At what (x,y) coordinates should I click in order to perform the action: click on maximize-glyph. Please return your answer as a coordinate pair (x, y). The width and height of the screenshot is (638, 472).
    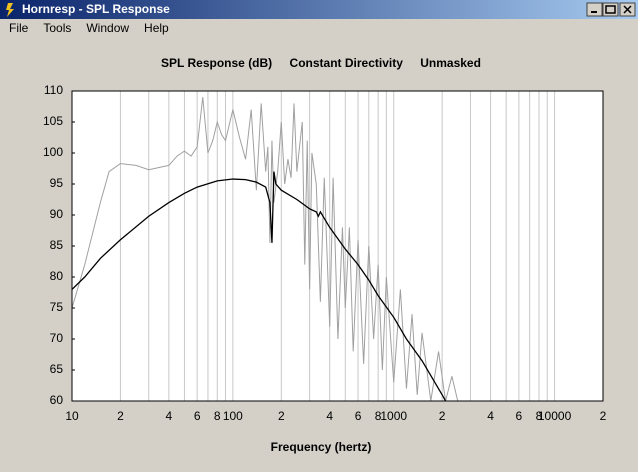
    Looking at the image, I should click on (610, 9).